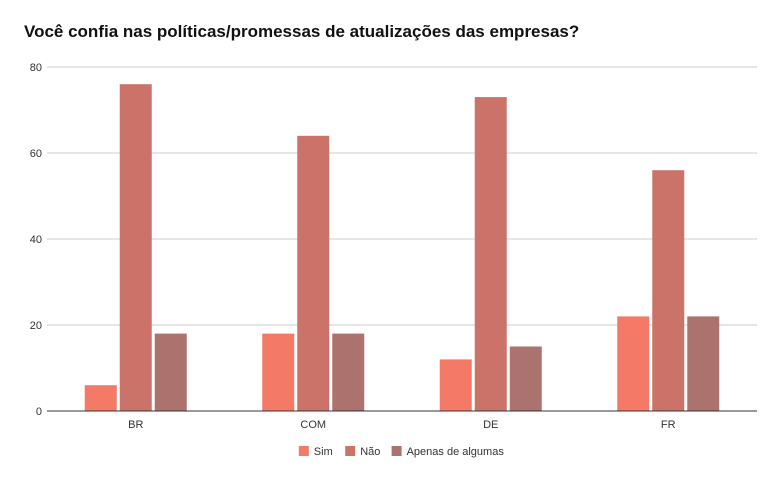 The height and width of the screenshot is (483, 782). I want to click on x-tick-label: COM, so click(313, 425).